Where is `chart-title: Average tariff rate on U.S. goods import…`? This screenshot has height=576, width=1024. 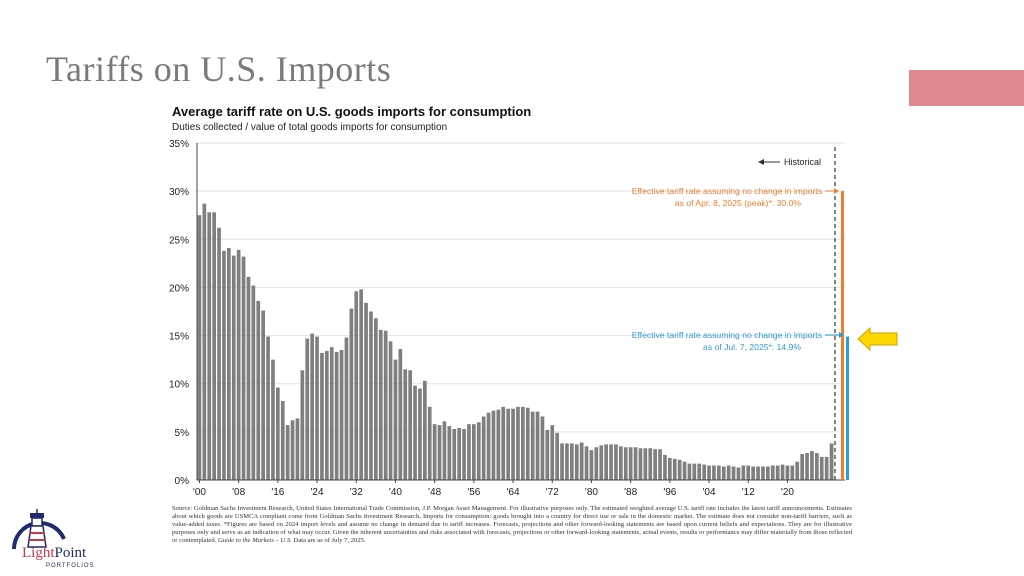 chart-title: Average tariff rate on U.S. goods import… is located at coordinates (352, 111).